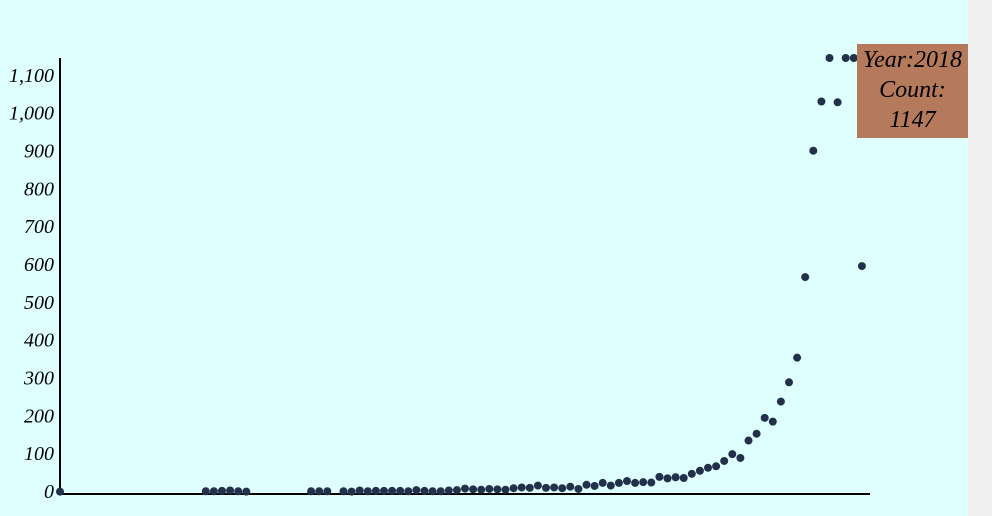  I want to click on tooltip-year: Year:2018, so click(912, 60).